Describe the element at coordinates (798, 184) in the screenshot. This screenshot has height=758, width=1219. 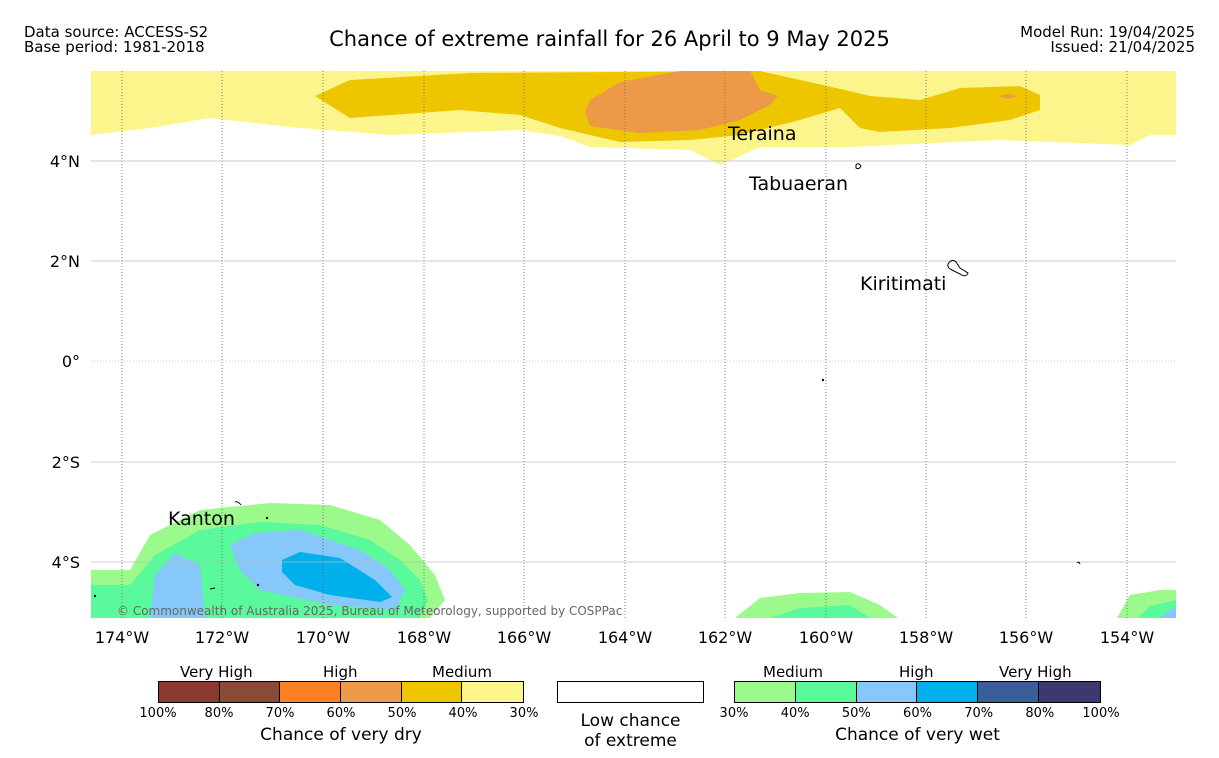
I see `place-label-tabuaeran: Tabuaeran` at that location.